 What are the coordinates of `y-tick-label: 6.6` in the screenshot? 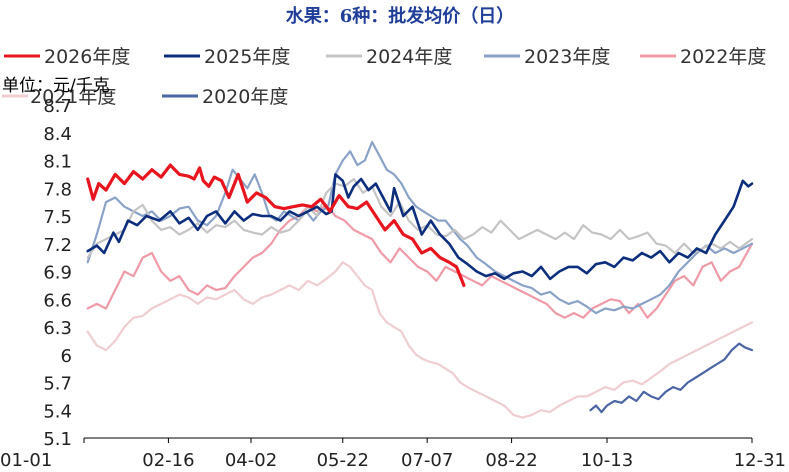 It's located at (57, 300).